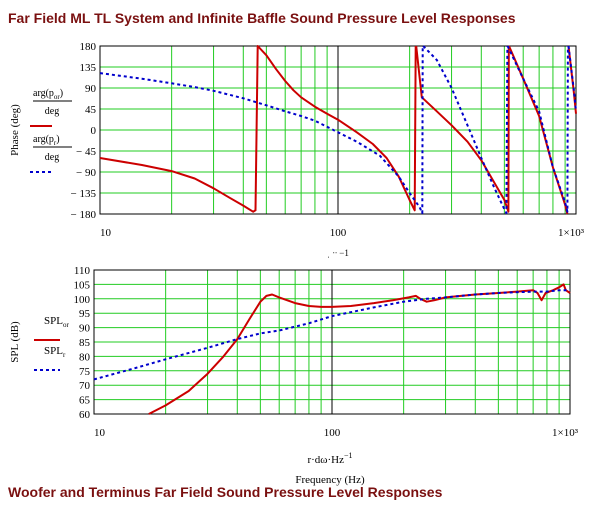 This screenshot has height=505, width=607. I want to click on x-axis-caption: Frequency (Hz), so click(330, 480).